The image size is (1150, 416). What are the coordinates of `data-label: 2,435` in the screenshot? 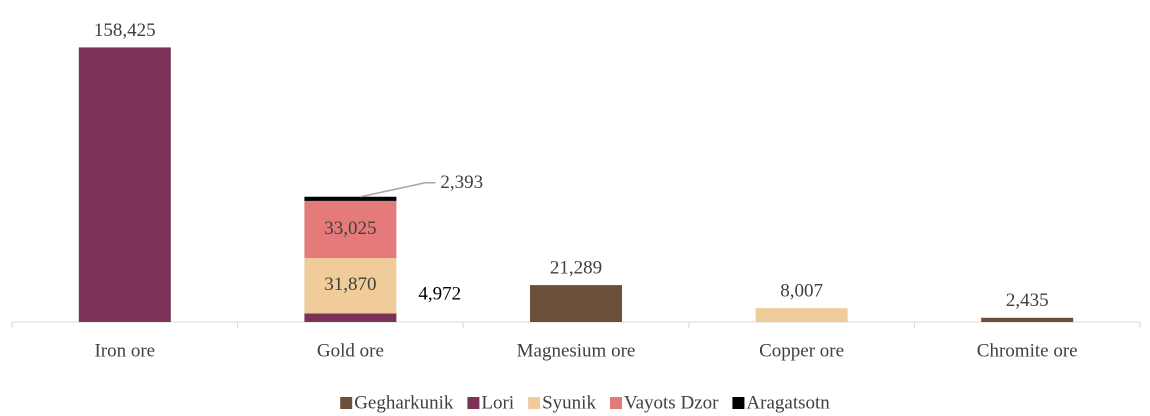 It's located at (1027, 300).